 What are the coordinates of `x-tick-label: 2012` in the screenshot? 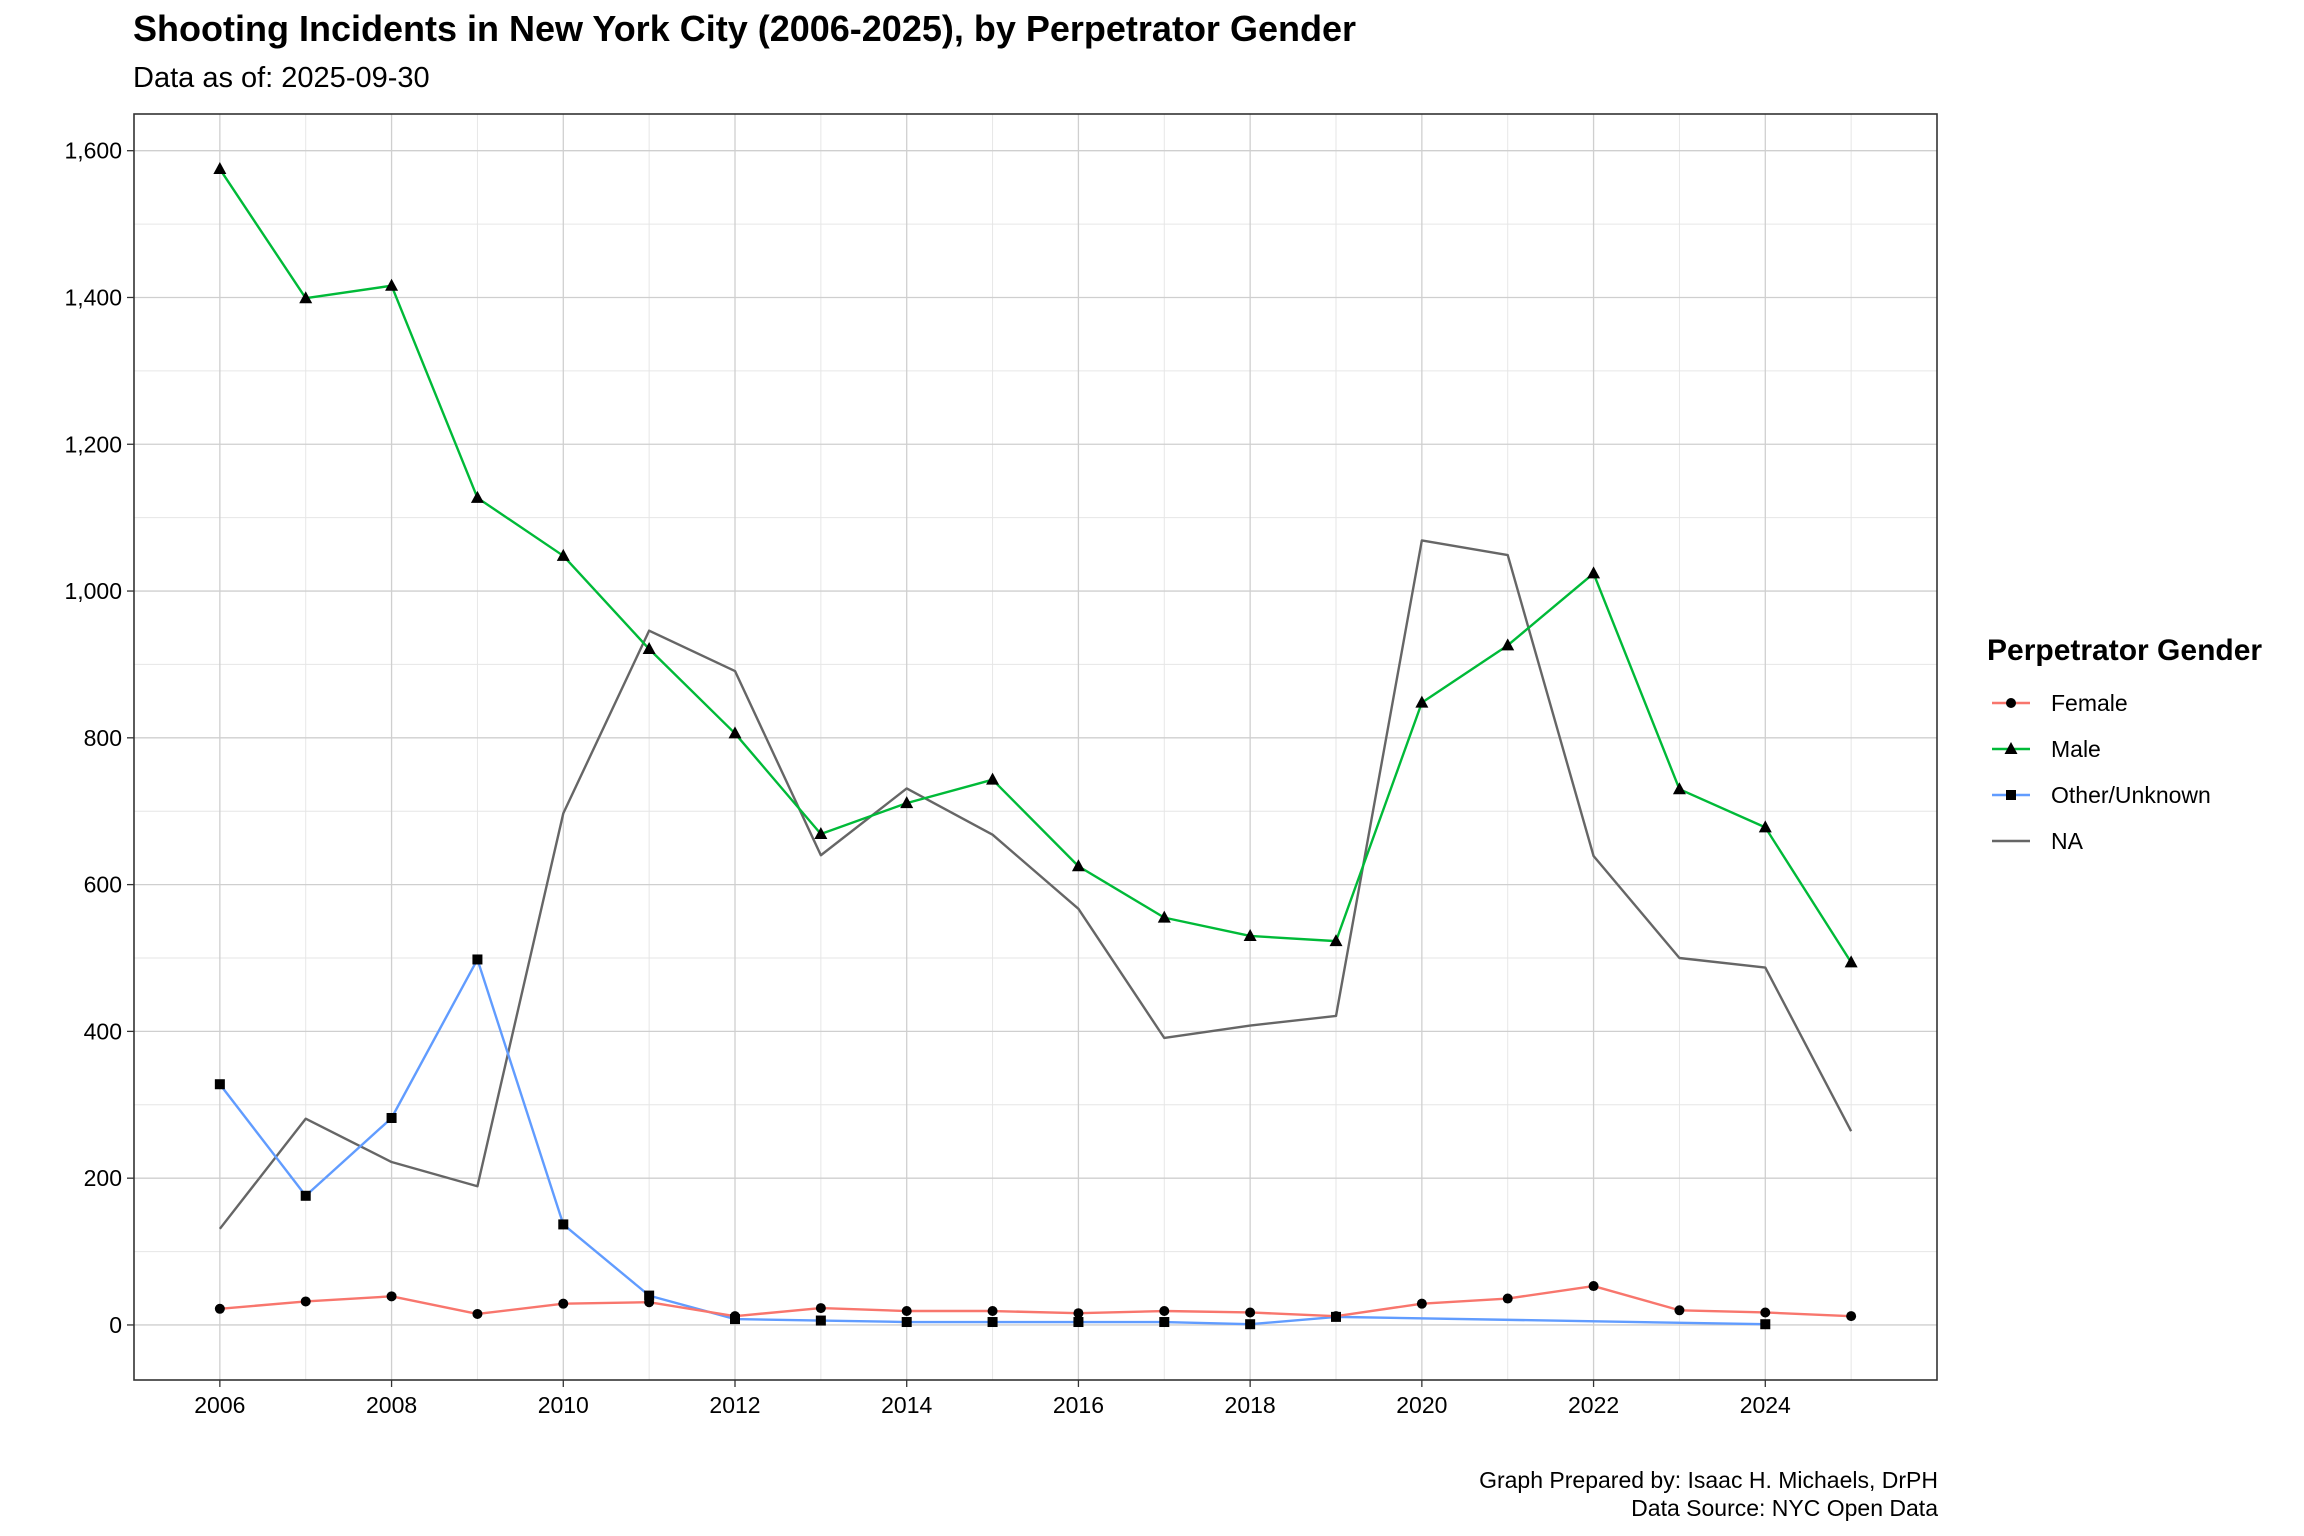 It's located at (734, 1405).